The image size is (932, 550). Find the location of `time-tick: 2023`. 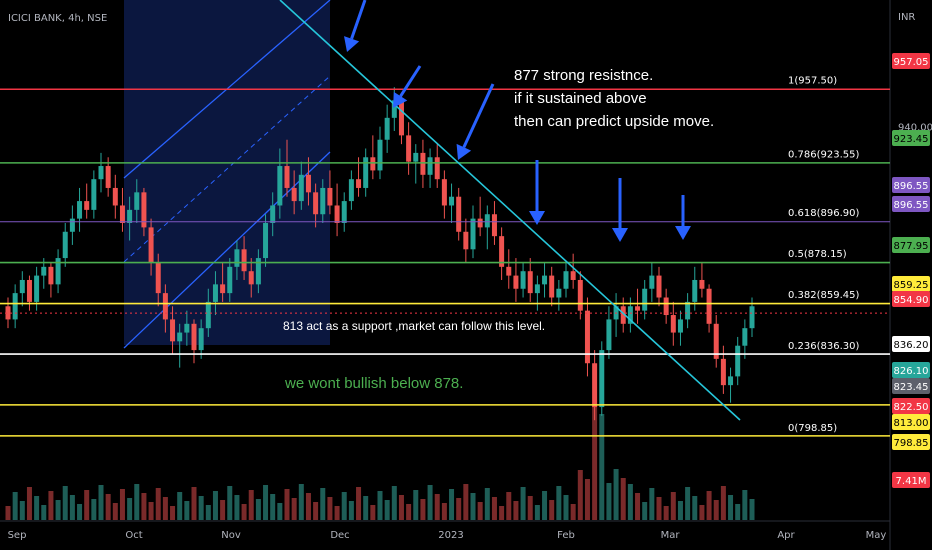

time-tick: 2023 is located at coordinates (450, 535).